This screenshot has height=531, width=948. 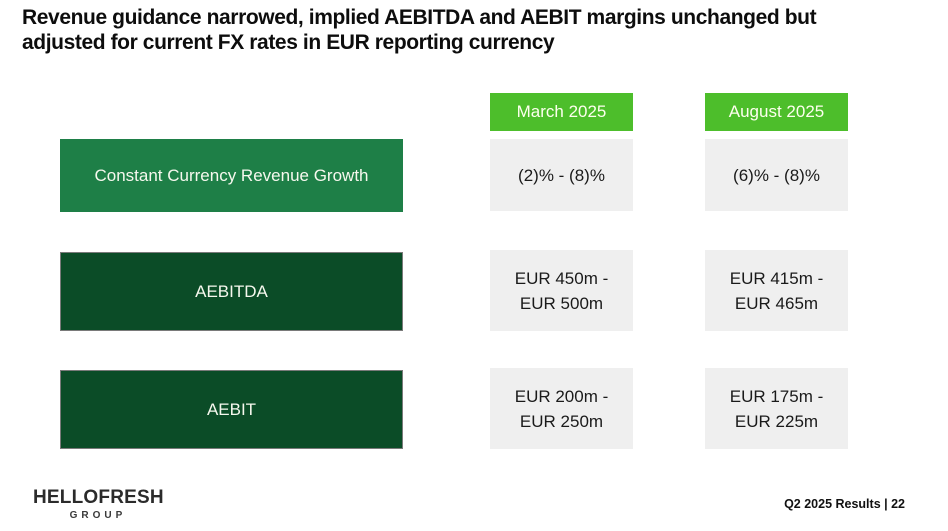 What do you see at coordinates (561, 408) in the screenshot?
I see `cell-aebit-march: EUR 200m - EUR 250m` at bounding box center [561, 408].